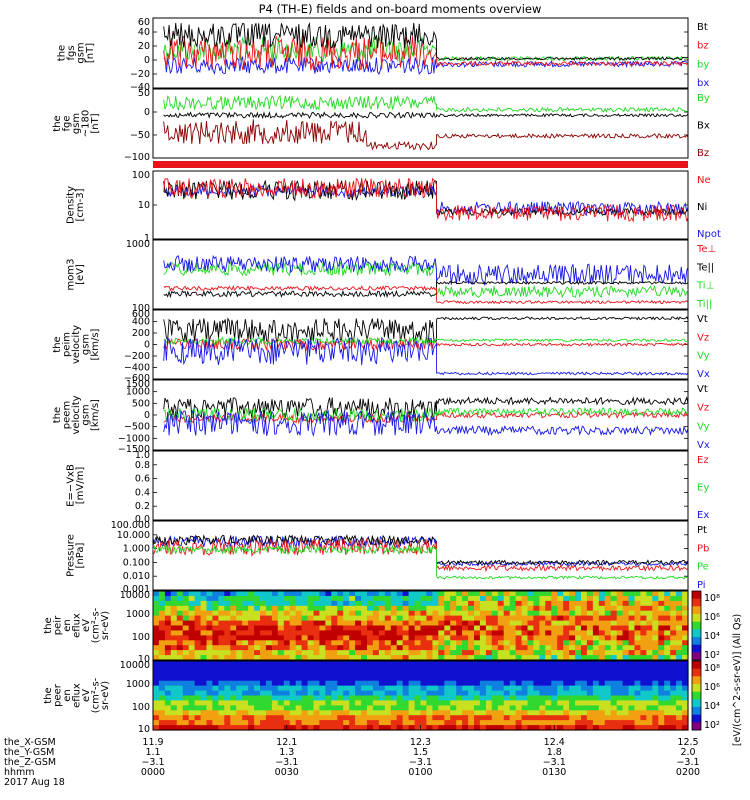  What do you see at coordinates (57, 415) in the screenshot?
I see `y-axis-label: the` at bounding box center [57, 415].